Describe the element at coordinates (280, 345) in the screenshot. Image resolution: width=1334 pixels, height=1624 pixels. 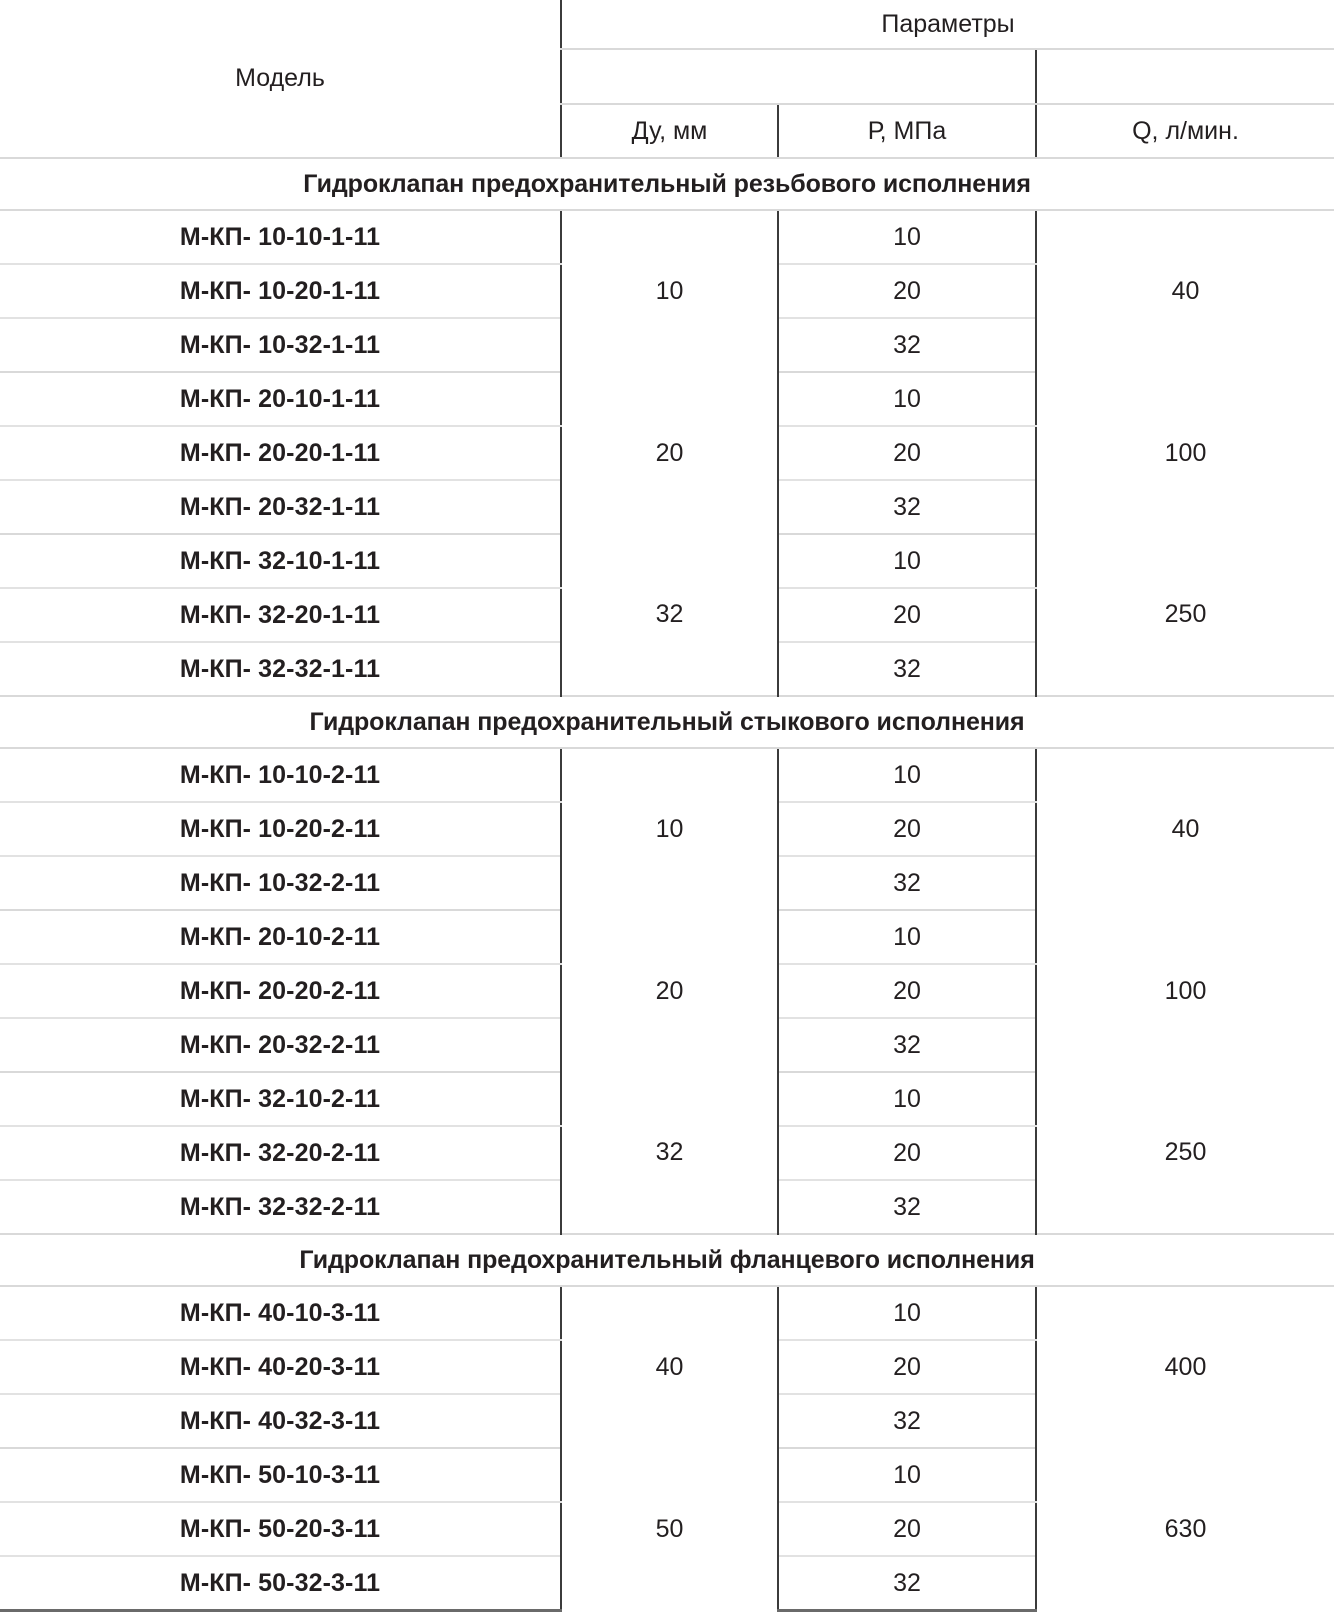
I see `cell-model: М-КП- 10-32-1-11` at that location.